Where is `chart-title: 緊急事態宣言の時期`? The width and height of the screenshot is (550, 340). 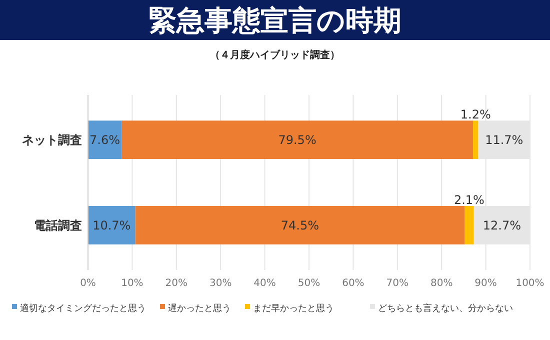
chart-title: 緊急事態宣言の時期 is located at coordinates (275, 20).